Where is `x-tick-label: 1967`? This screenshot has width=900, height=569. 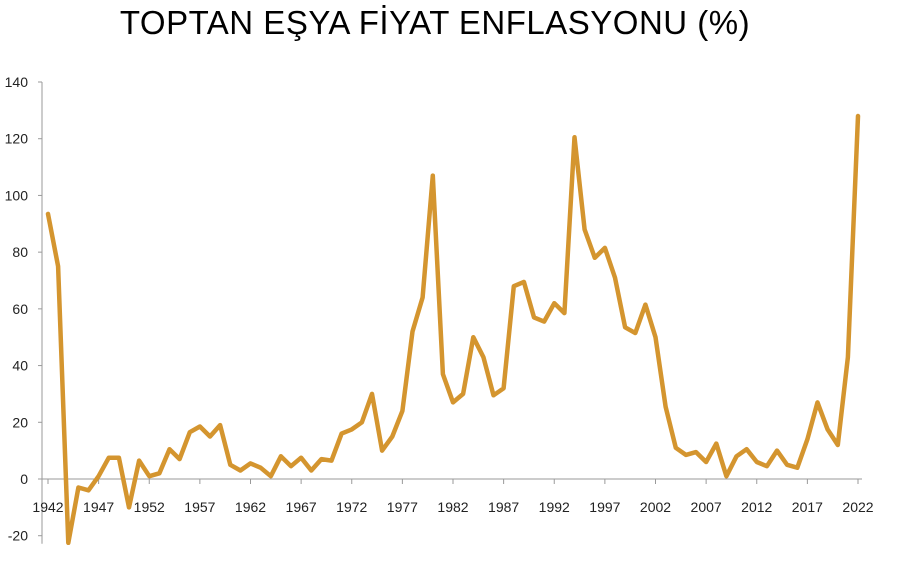 x-tick-label: 1967 is located at coordinates (301, 507).